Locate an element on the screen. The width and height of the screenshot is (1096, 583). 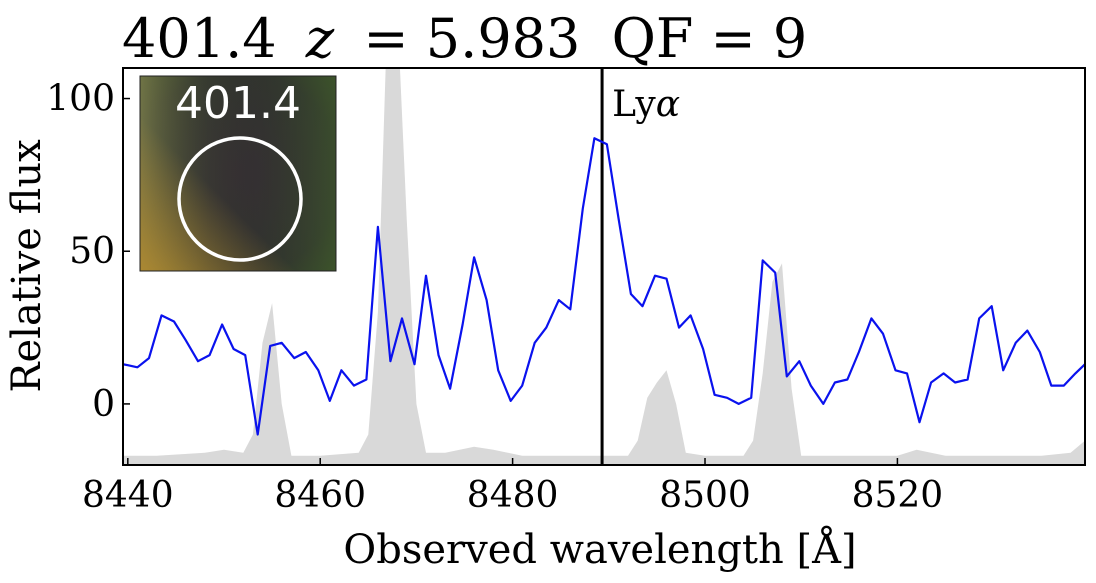
lyman-alpha-label: Lyα is located at coordinates (646, 104).